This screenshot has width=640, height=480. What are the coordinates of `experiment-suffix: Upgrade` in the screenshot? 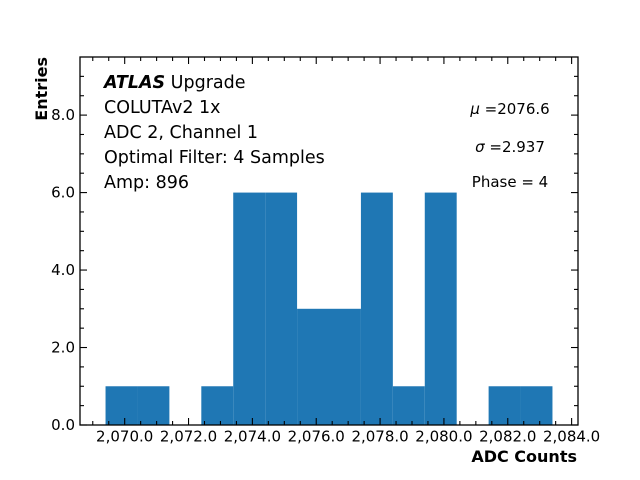 It's located at (205, 83).